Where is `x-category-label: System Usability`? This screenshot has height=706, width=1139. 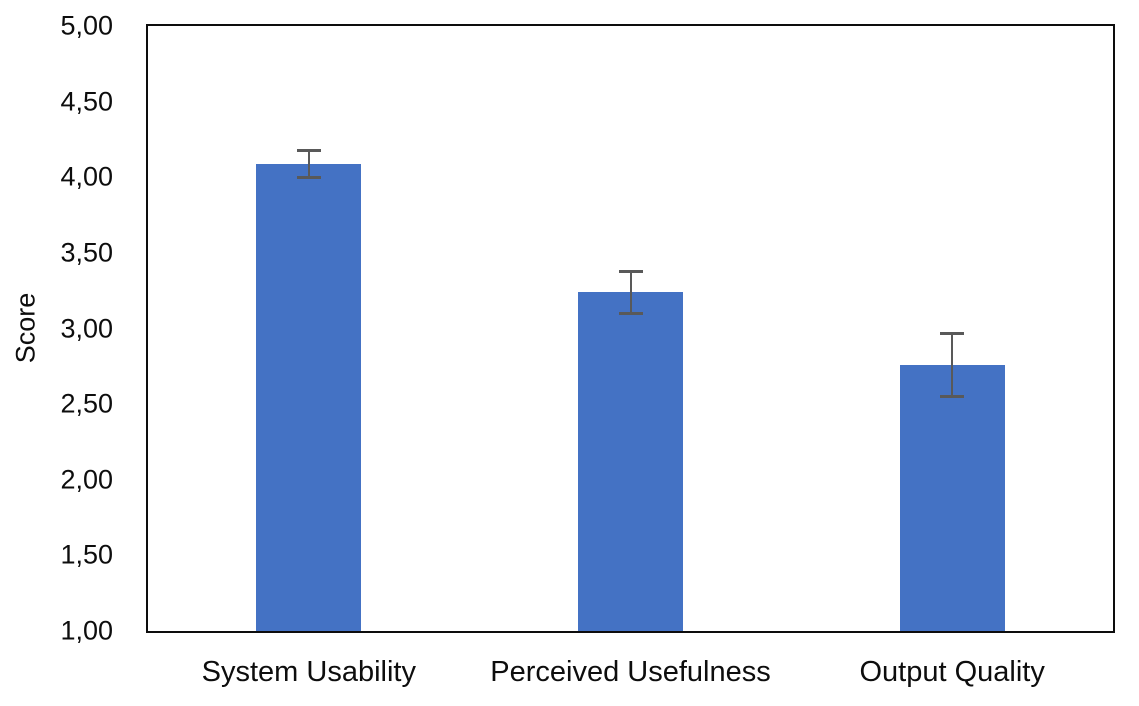
x-category-label: System Usability is located at coordinates (308, 672).